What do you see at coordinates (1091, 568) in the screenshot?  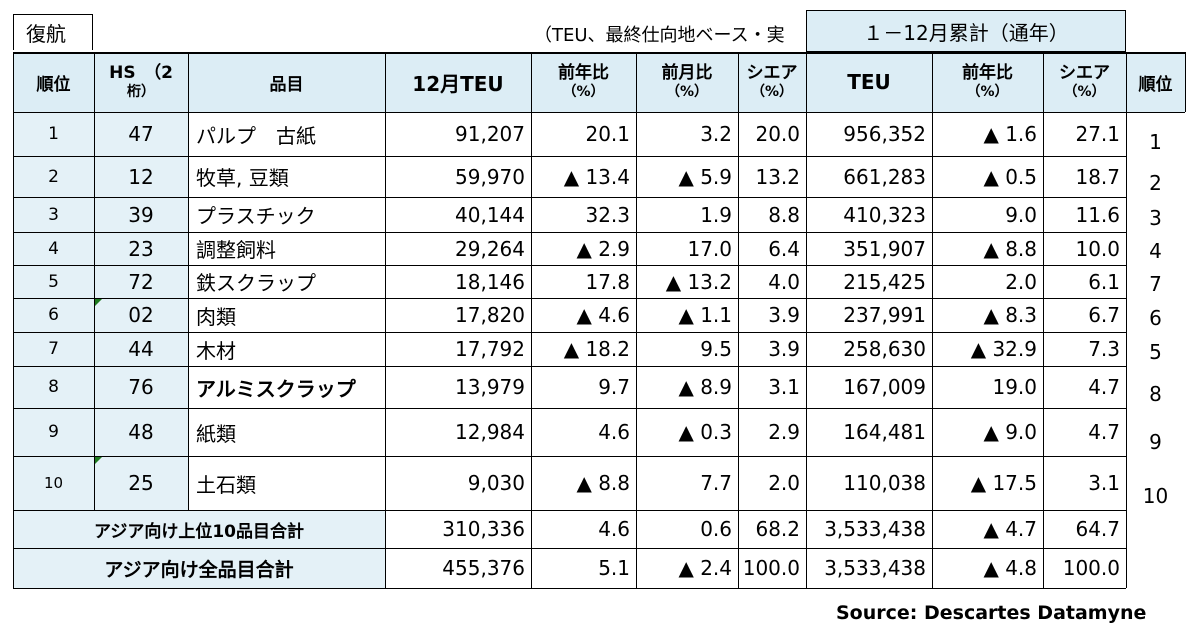 I see `total-cum-share: 100.0` at bounding box center [1091, 568].